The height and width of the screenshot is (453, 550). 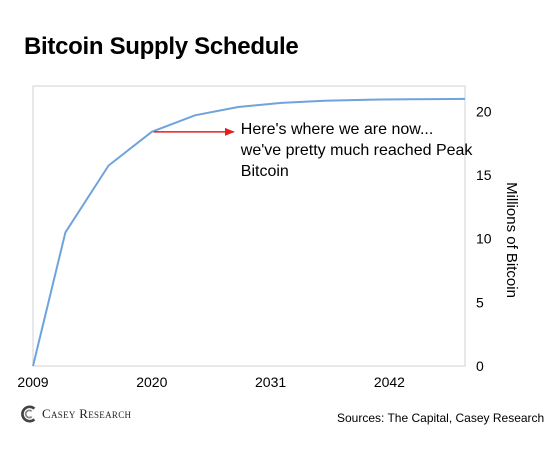 I want to click on casey-research-logo: Casey Research, so click(x=75, y=414).